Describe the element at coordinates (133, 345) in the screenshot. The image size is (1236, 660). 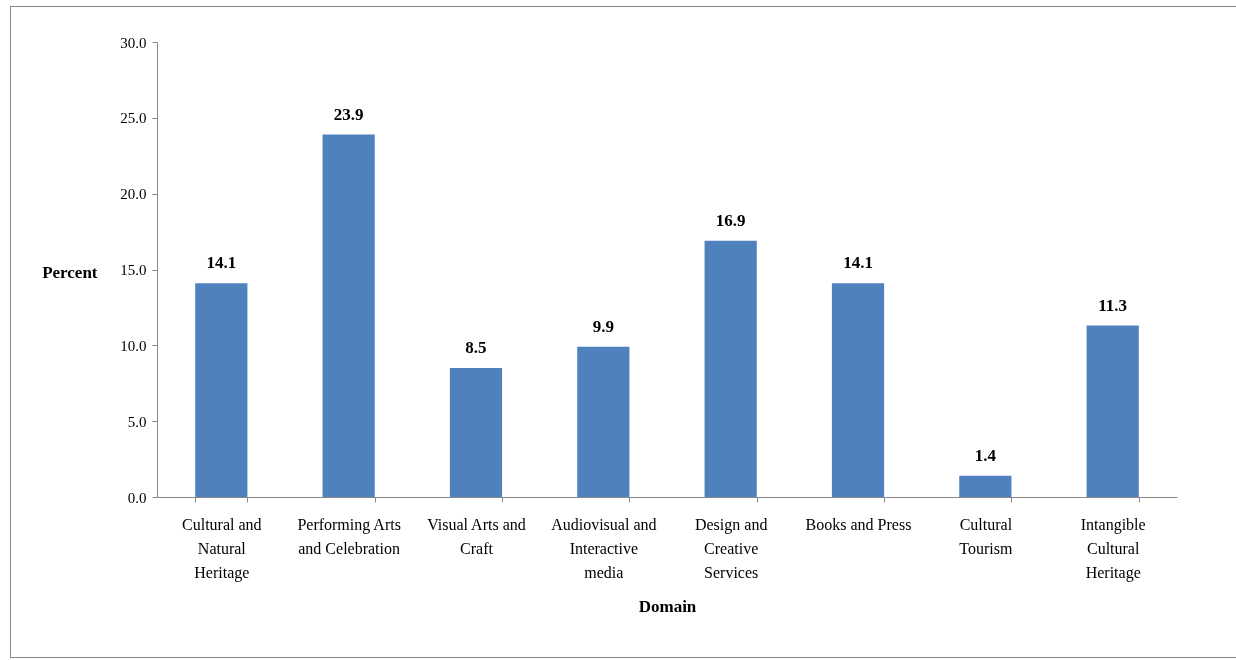
I see `y-tick-label: 10.0` at that location.